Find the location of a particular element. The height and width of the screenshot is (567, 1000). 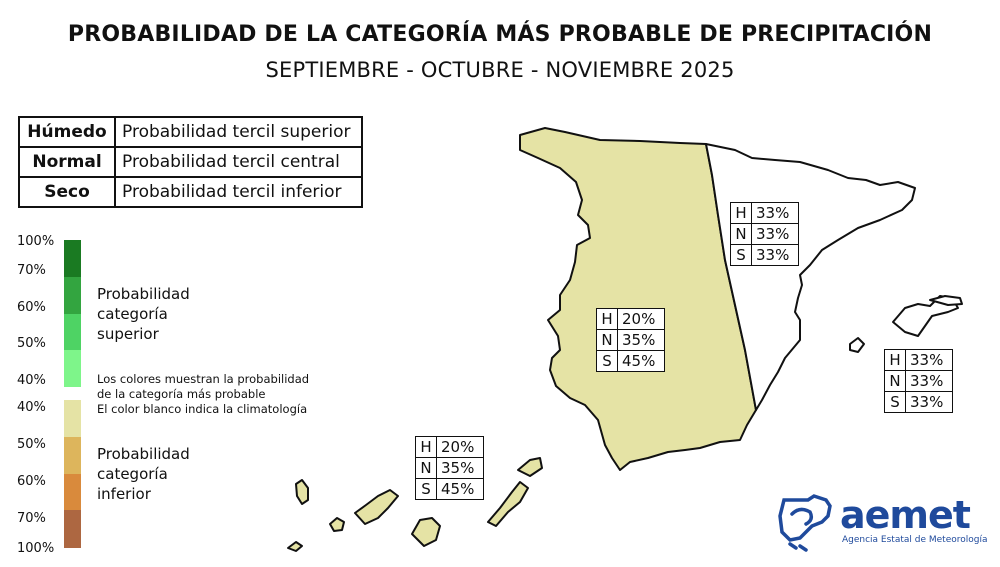

probability-box-northeast: H 33% N 33% S 33% is located at coordinates (764, 234).